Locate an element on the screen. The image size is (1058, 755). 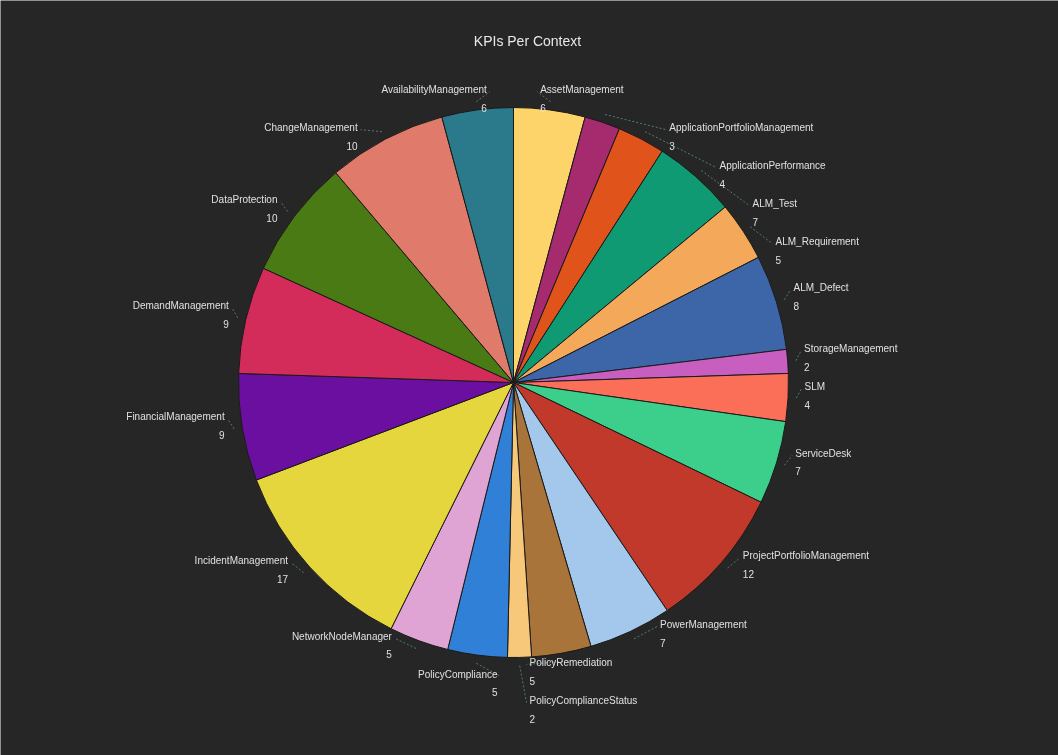
data-label: 6 is located at coordinates (484, 108).